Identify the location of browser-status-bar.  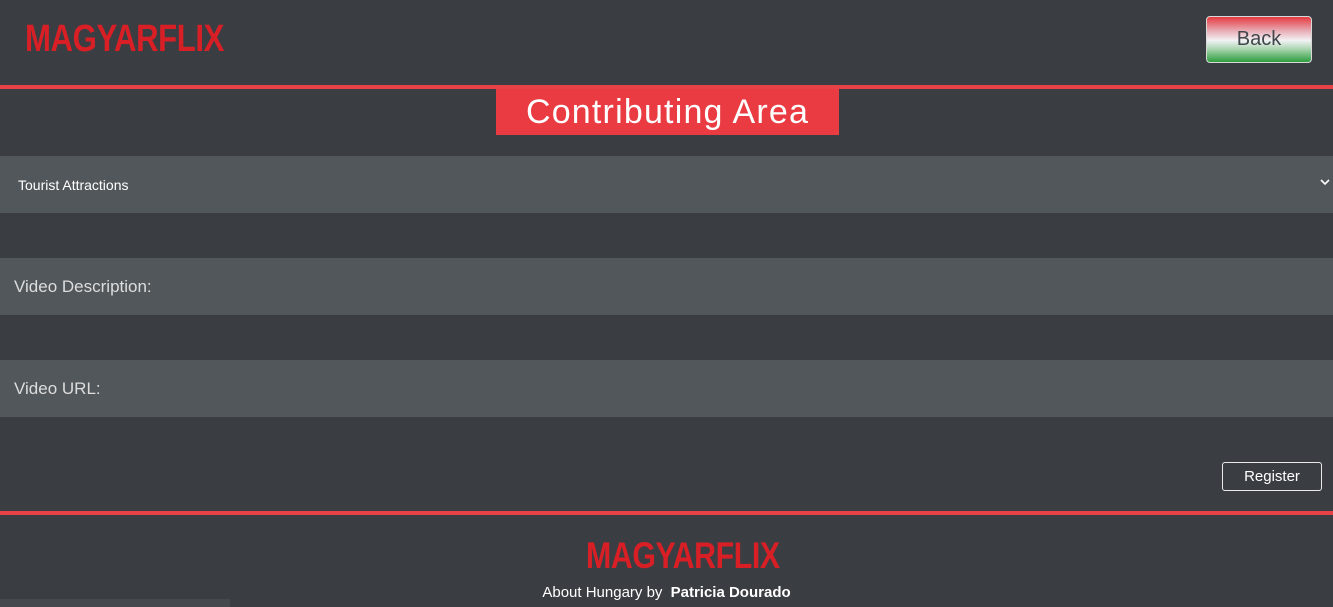
(115, 603).